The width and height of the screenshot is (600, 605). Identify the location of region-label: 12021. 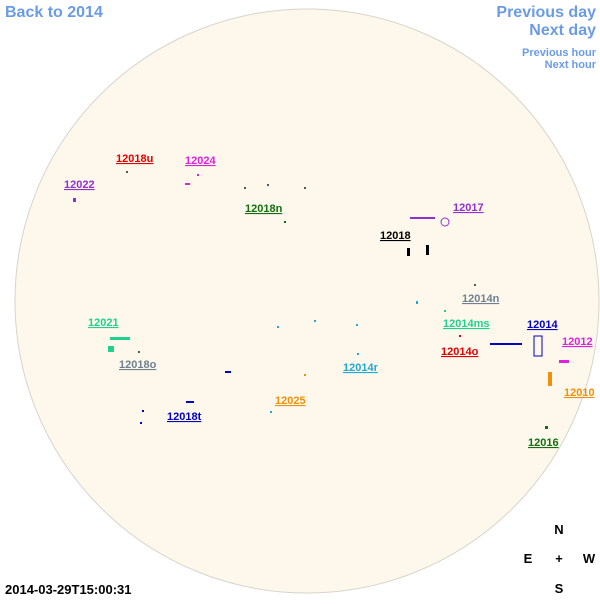
(103, 323).